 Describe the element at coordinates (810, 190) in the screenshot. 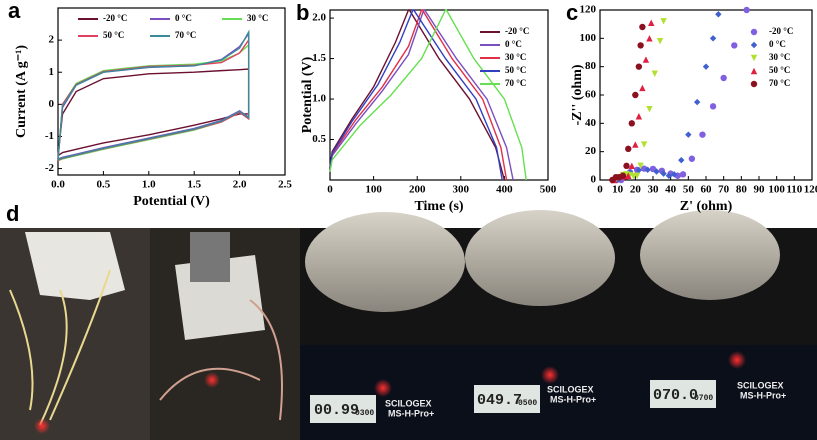

I see `x-tick-label: 120` at that location.